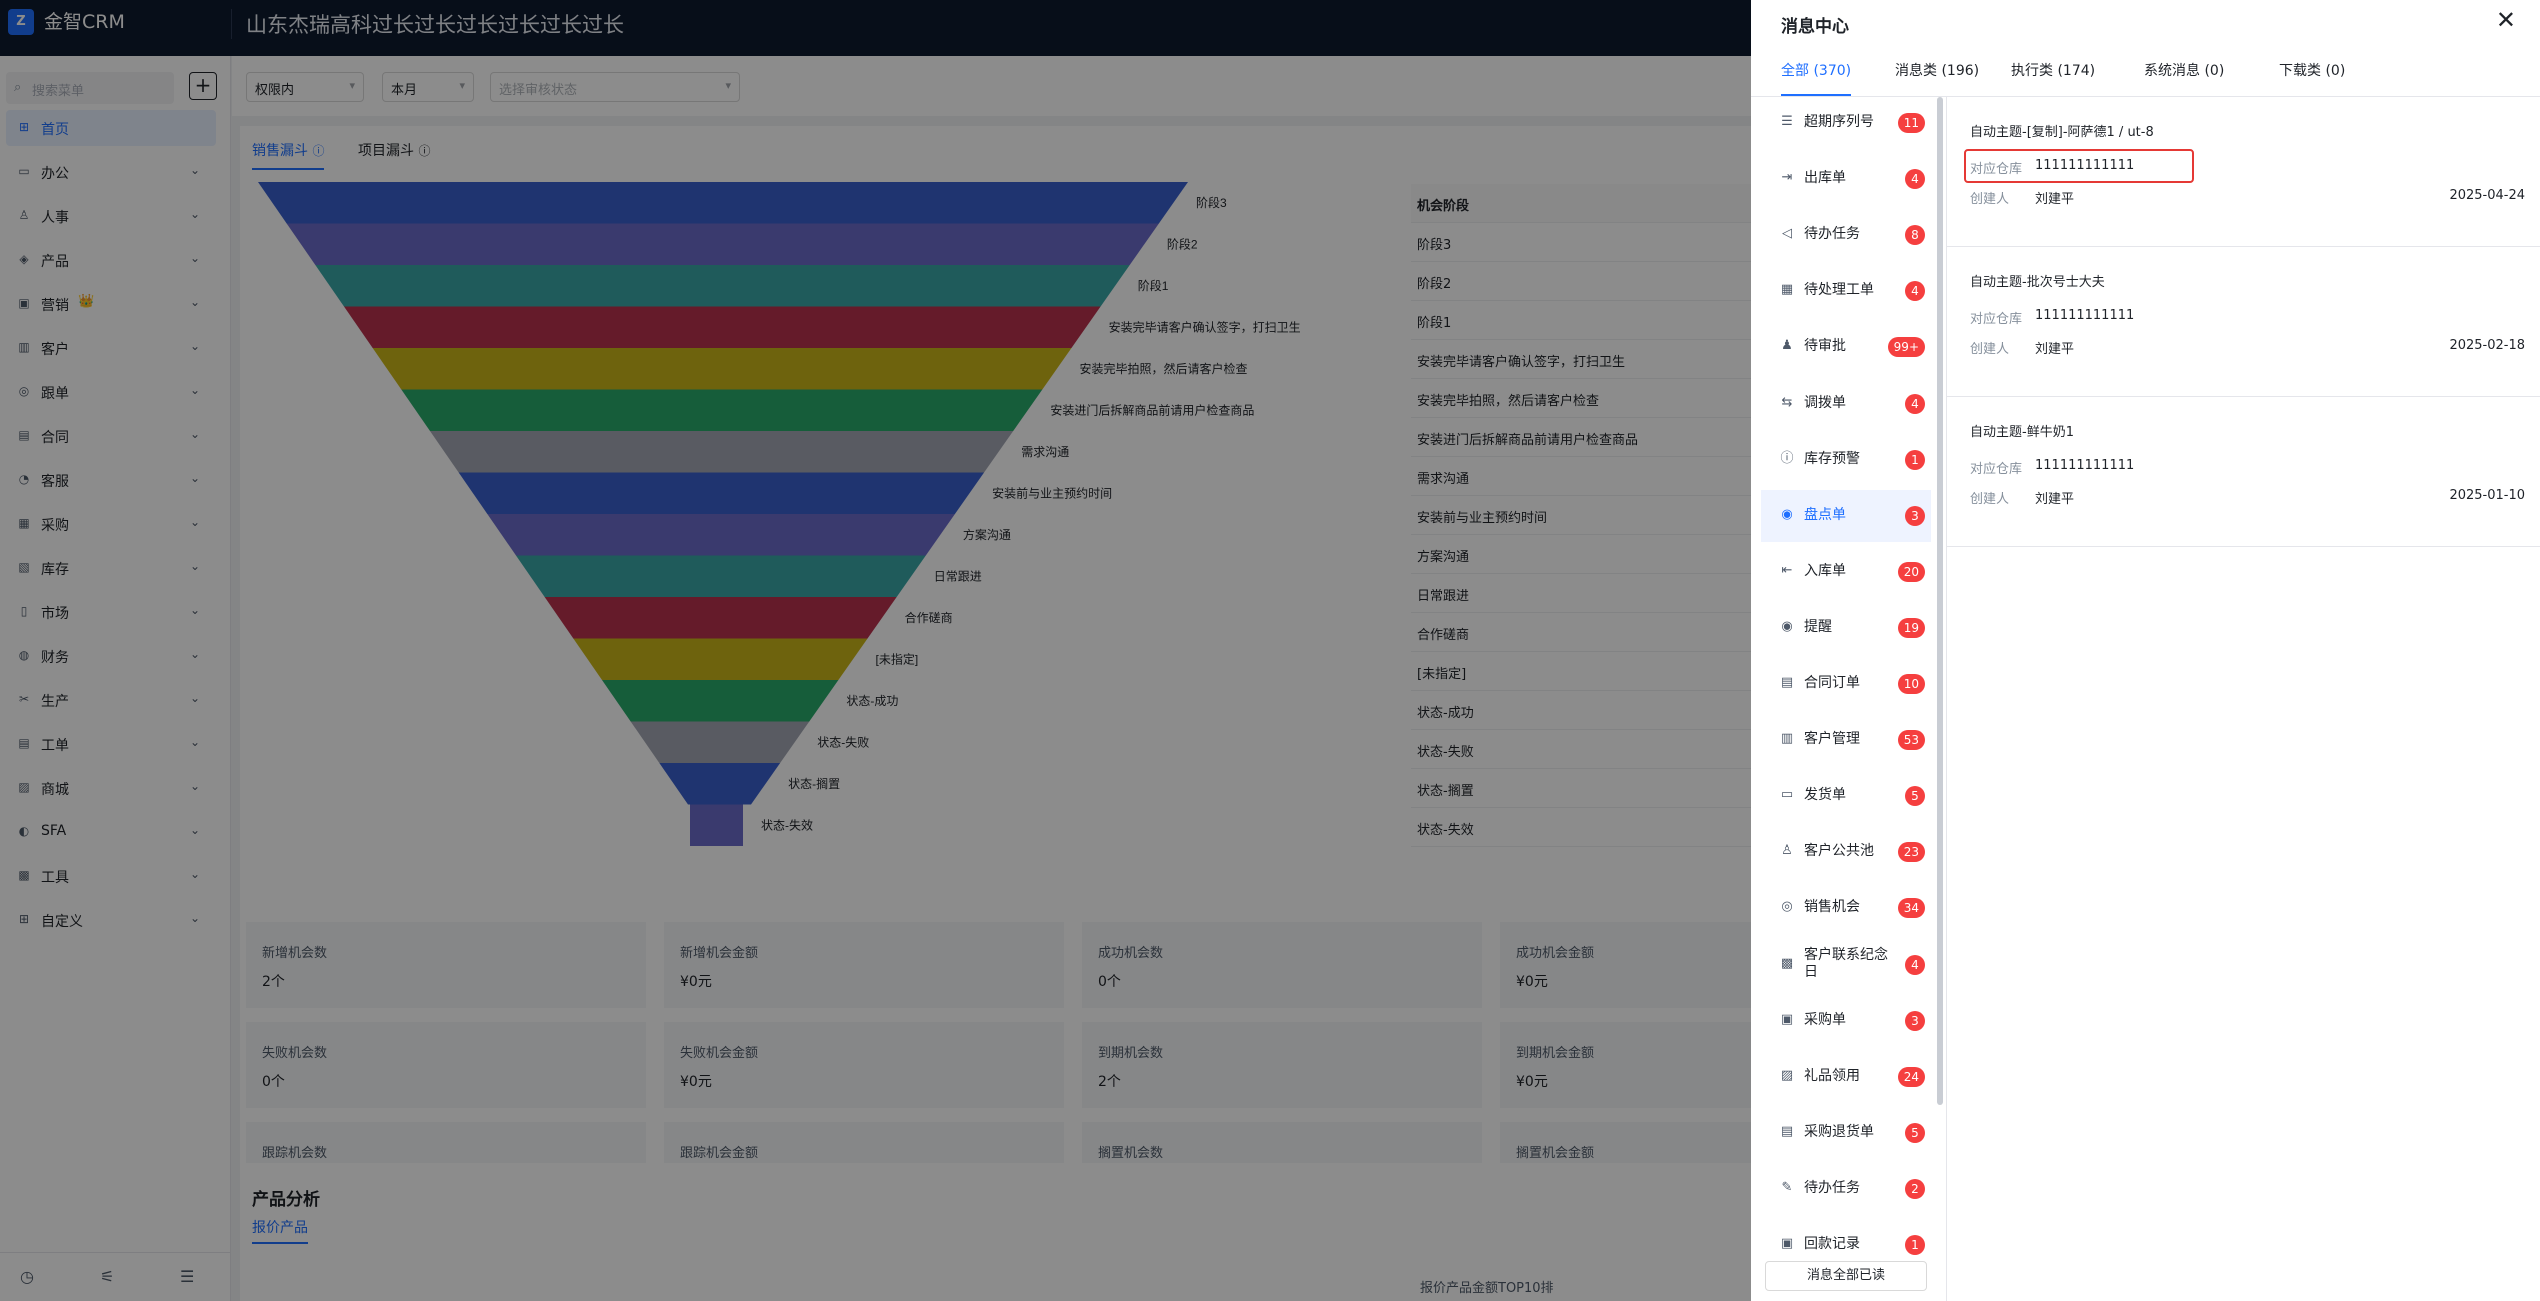 Image resolution: width=2540 pixels, height=1301 pixels. I want to click on message-tab-2: 执行类 (174), so click(2053, 71).